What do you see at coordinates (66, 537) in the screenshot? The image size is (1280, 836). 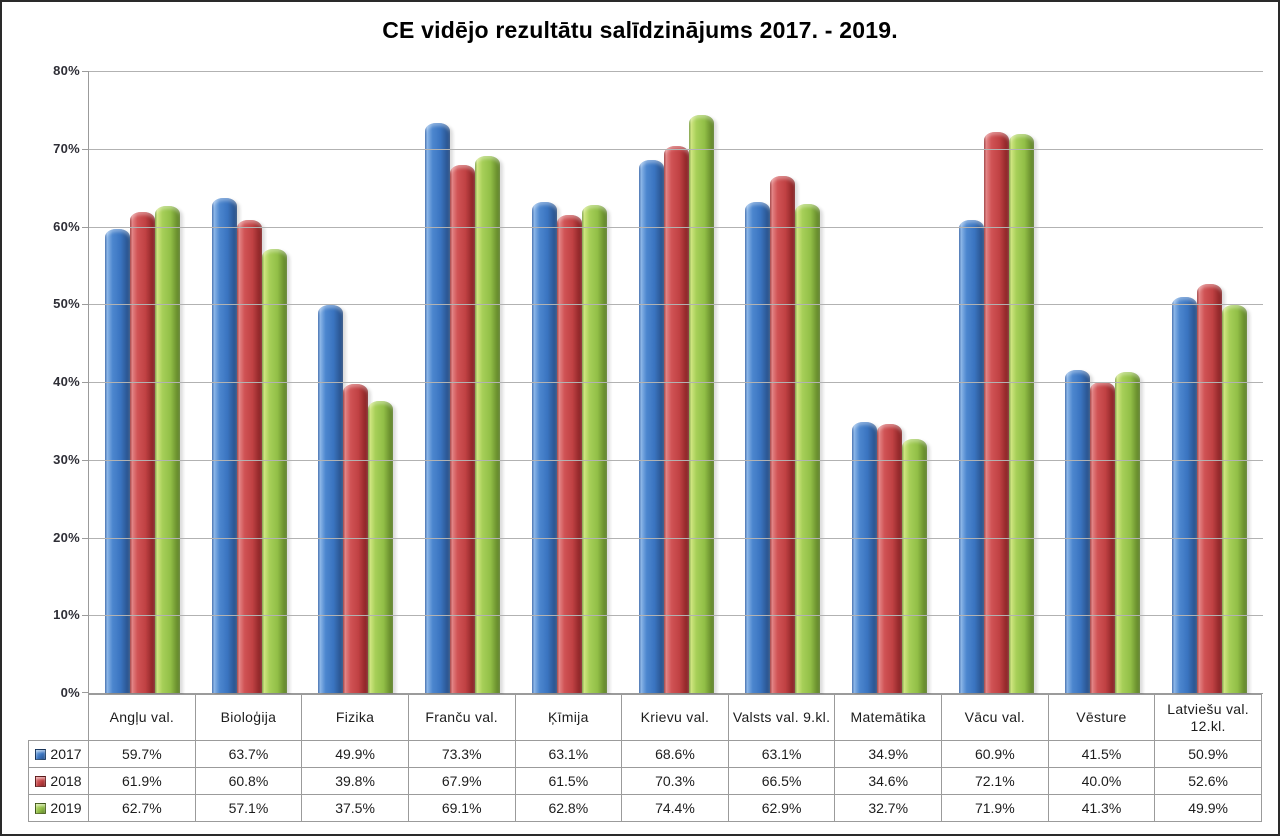 I see `y-axis-label-20: 20%` at bounding box center [66, 537].